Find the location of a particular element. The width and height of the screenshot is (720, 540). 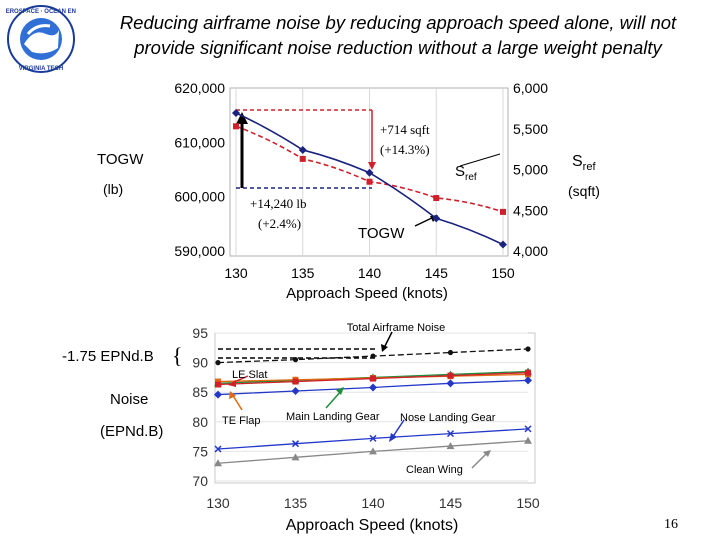

chart2-y-tick: 75 is located at coordinates (200, 451).